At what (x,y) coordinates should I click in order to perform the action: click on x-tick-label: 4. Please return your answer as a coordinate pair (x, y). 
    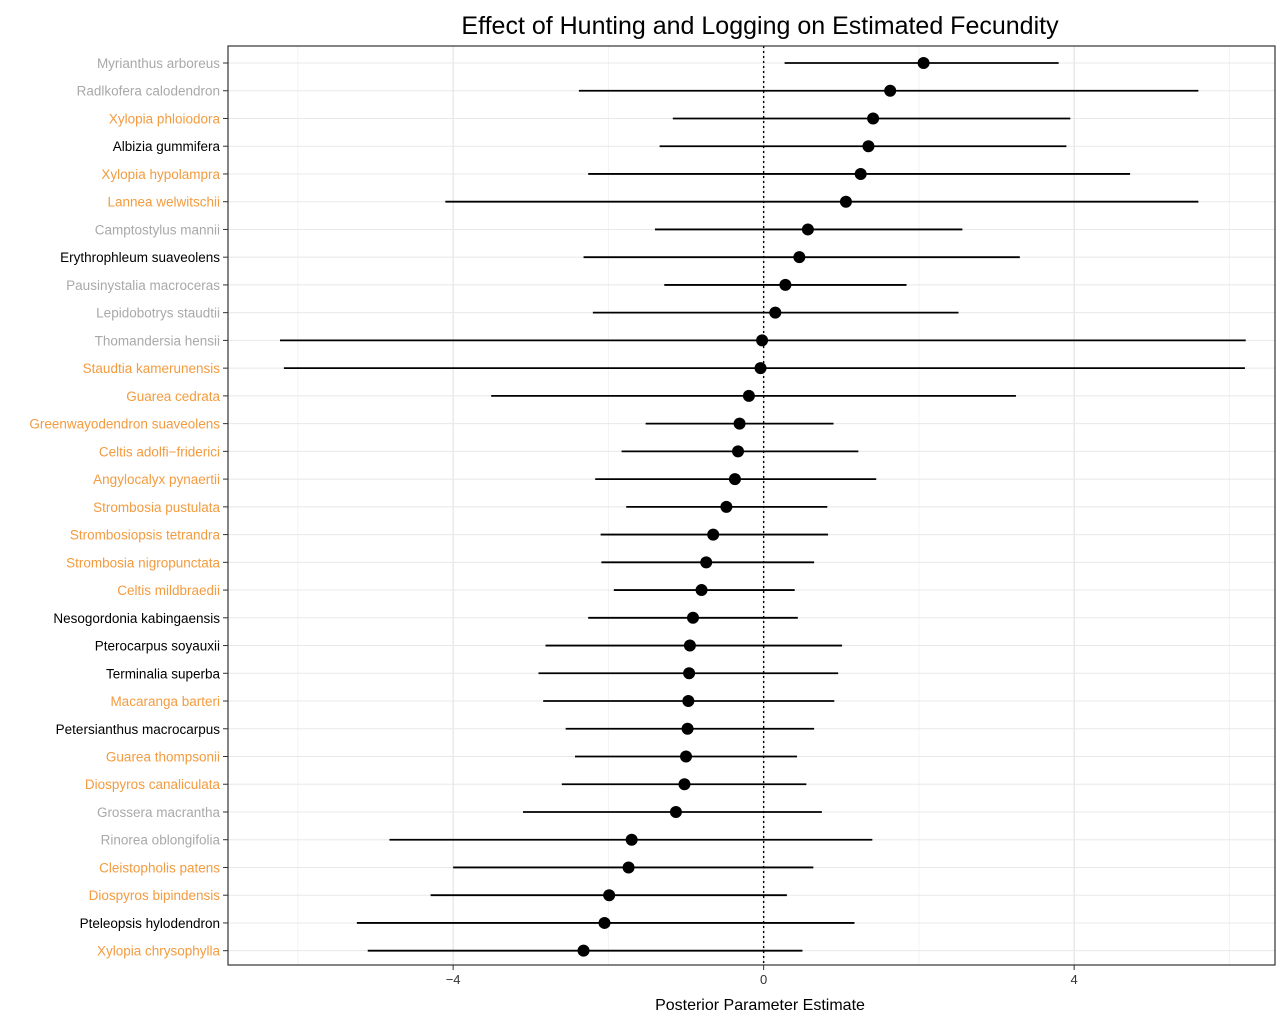
    Looking at the image, I should click on (1074, 979).